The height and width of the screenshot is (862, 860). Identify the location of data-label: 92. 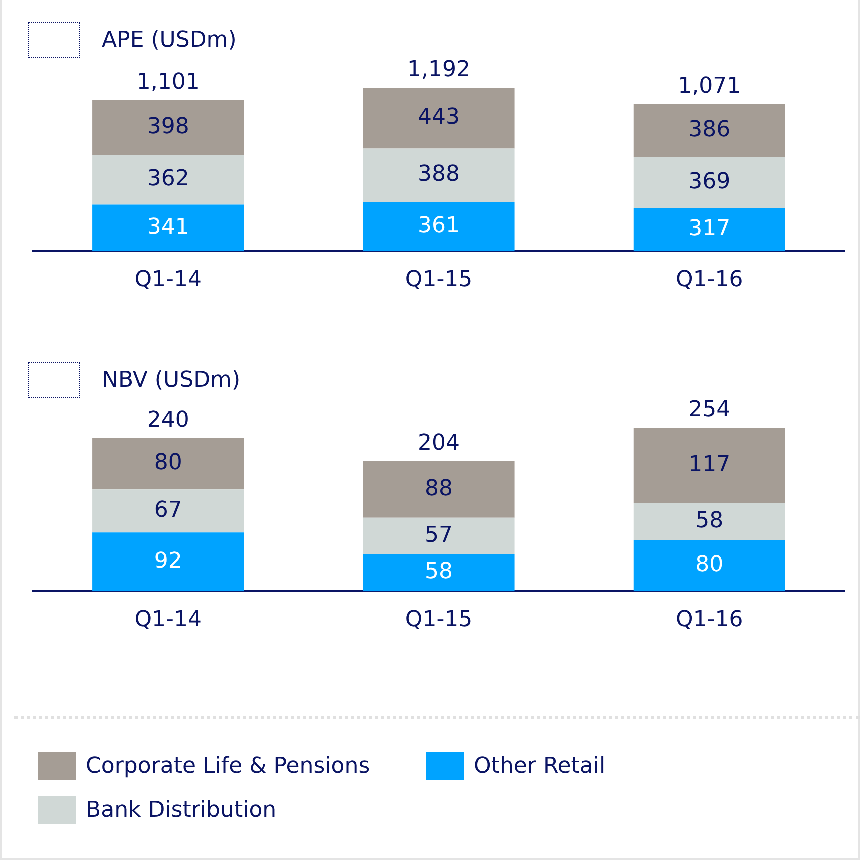
(168, 561).